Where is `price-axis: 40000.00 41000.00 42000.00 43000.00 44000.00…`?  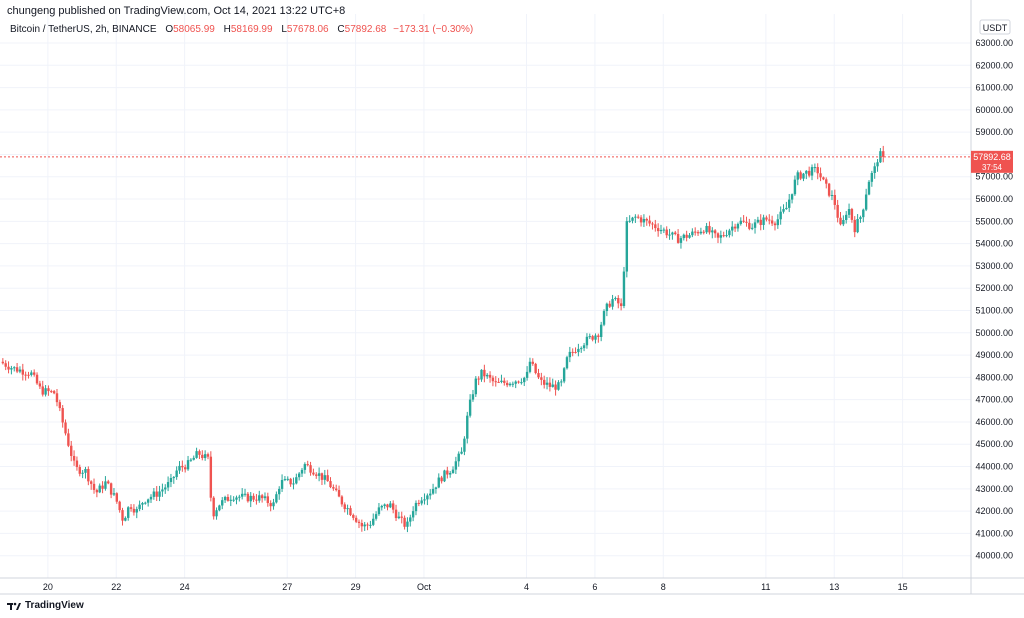 price-axis: 40000.00 41000.00 42000.00 43000.00 44000.00… is located at coordinates (994, 299).